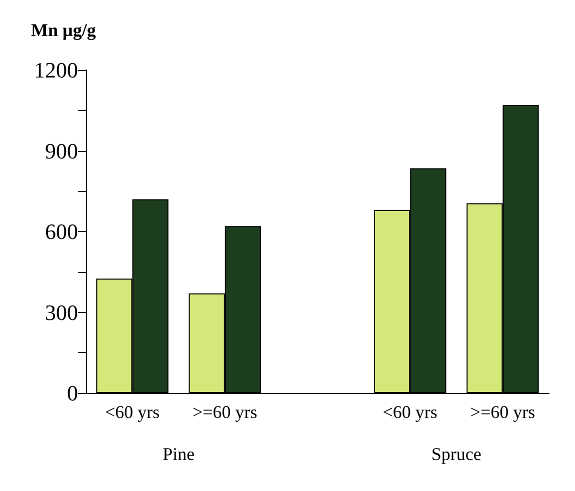 Image resolution: width=575 pixels, height=491 pixels. I want to click on y-tick-label: 0, so click(72, 393).